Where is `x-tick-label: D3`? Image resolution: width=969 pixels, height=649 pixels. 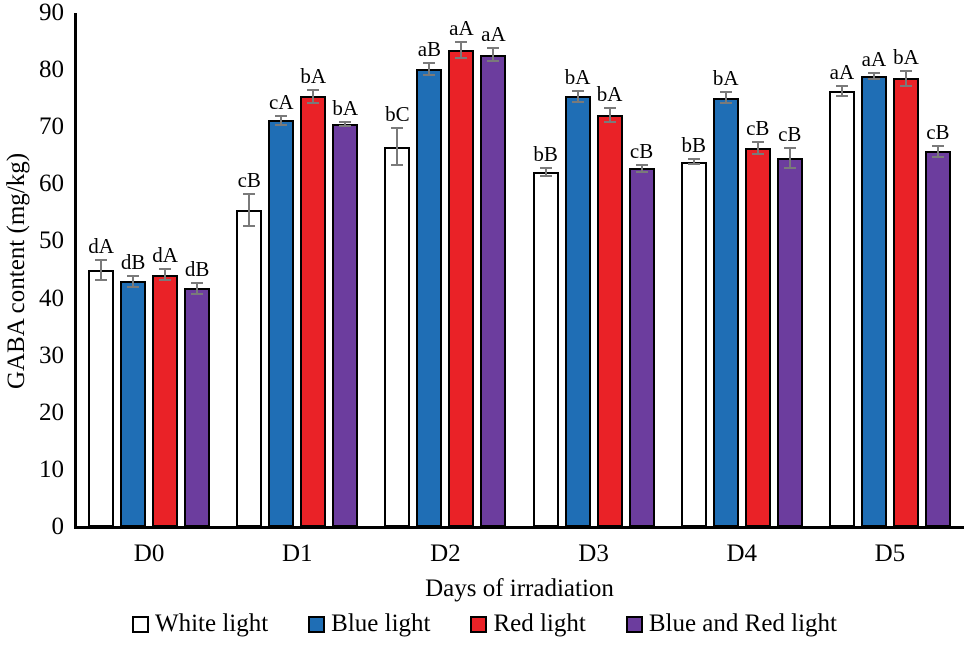 x-tick-label: D3 is located at coordinates (593, 553).